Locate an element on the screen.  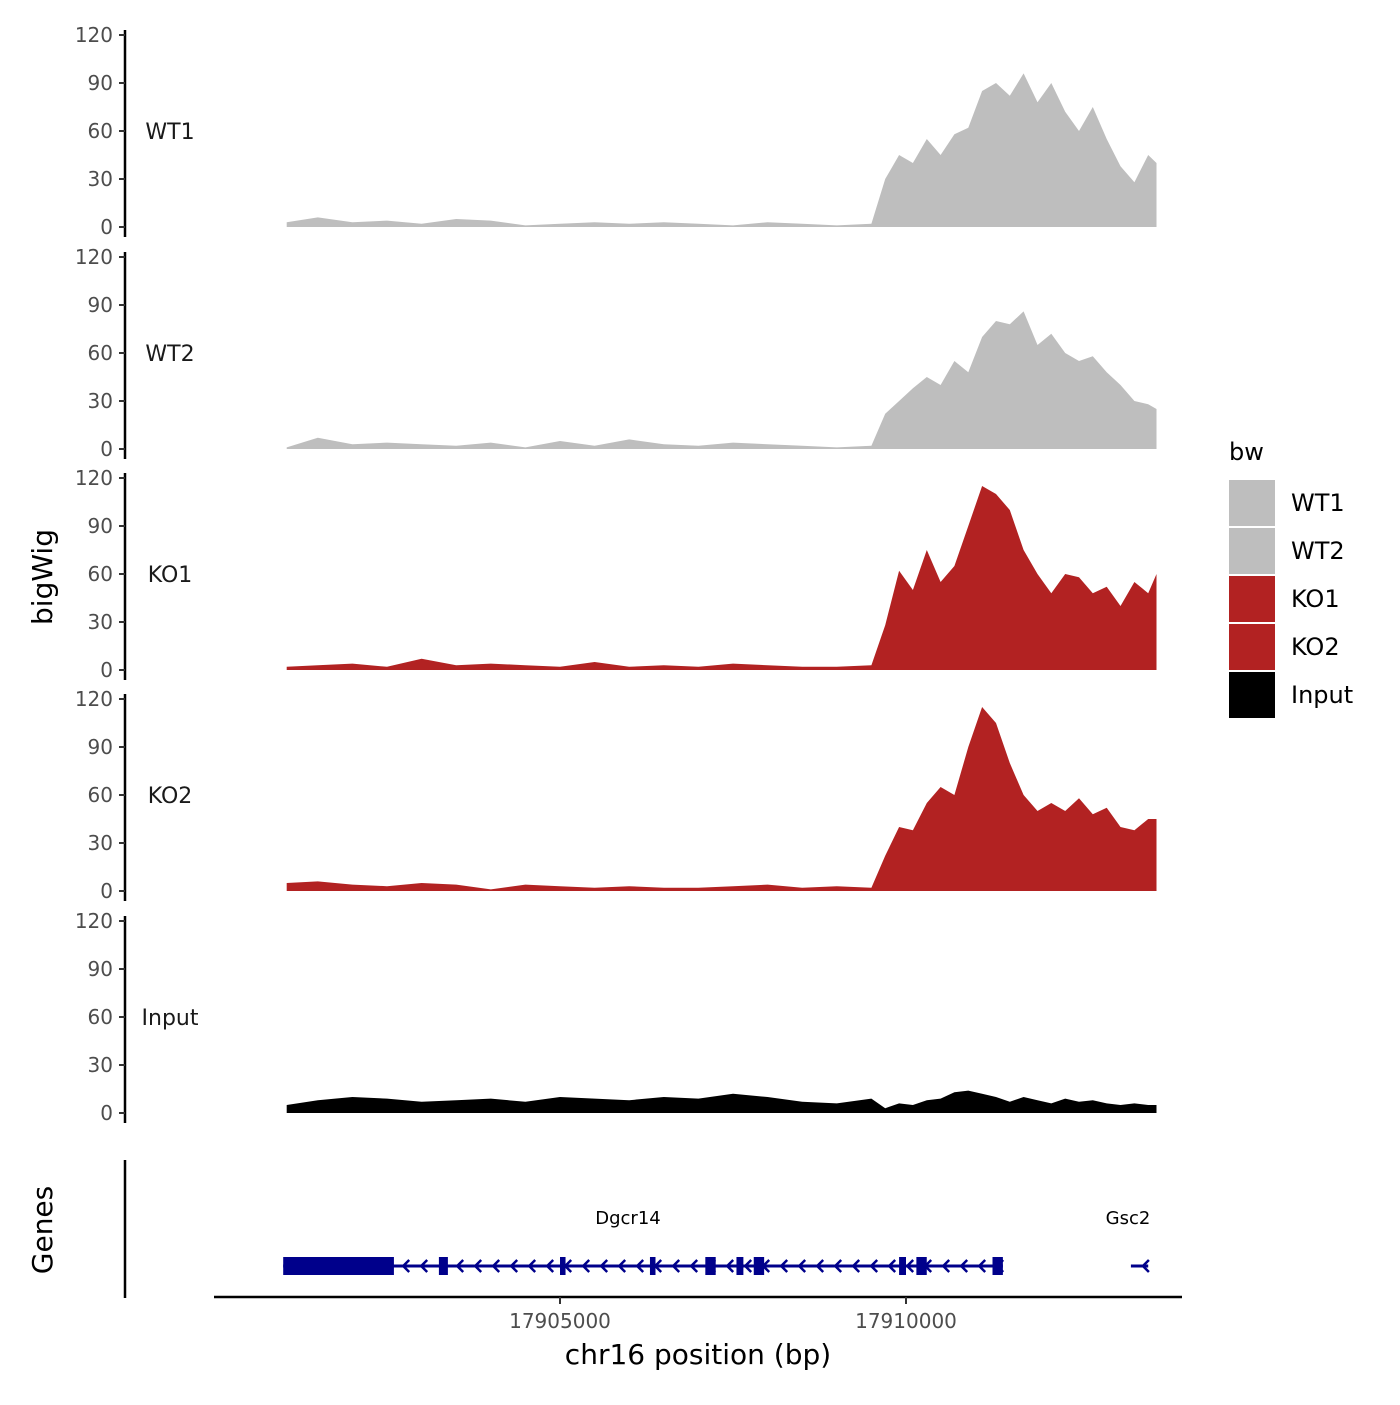
legend-label: KO1 is located at coordinates (1315, 599).